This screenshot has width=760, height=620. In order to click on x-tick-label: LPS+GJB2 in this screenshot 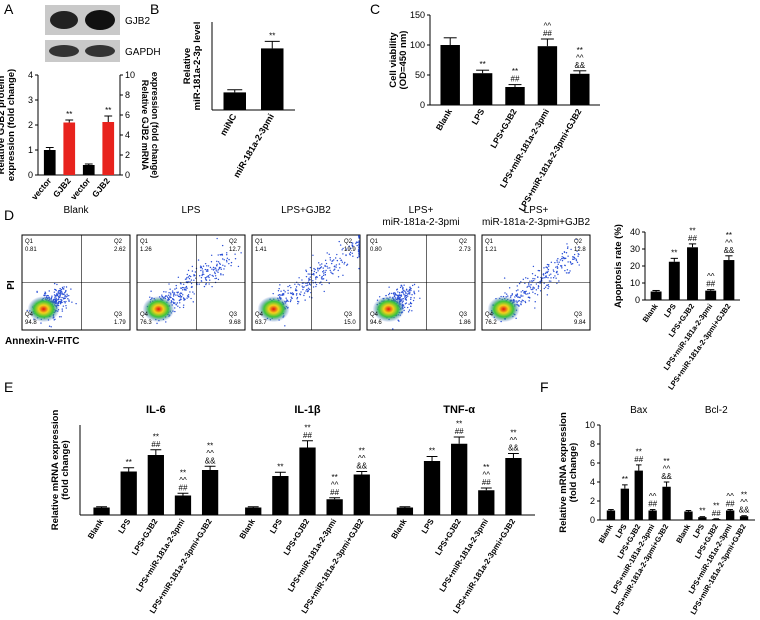, I will do `click(448, 537)`.